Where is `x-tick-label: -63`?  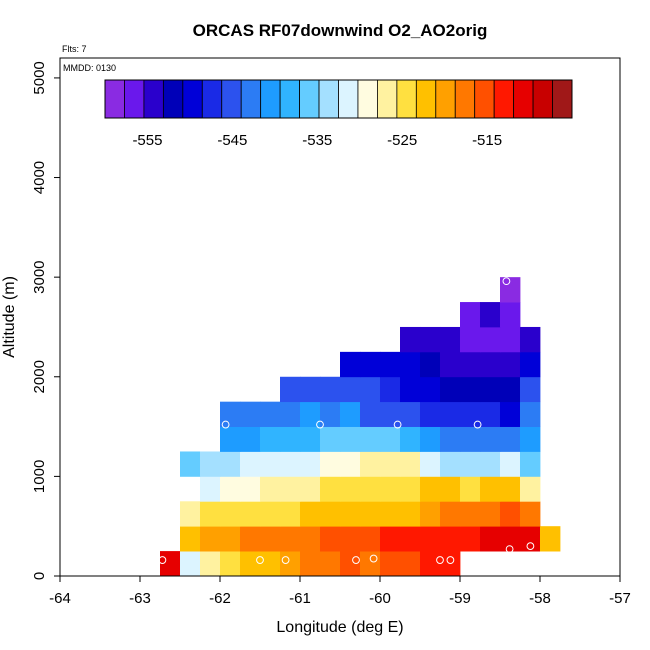 x-tick-label: -63 is located at coordinates (140, 598).